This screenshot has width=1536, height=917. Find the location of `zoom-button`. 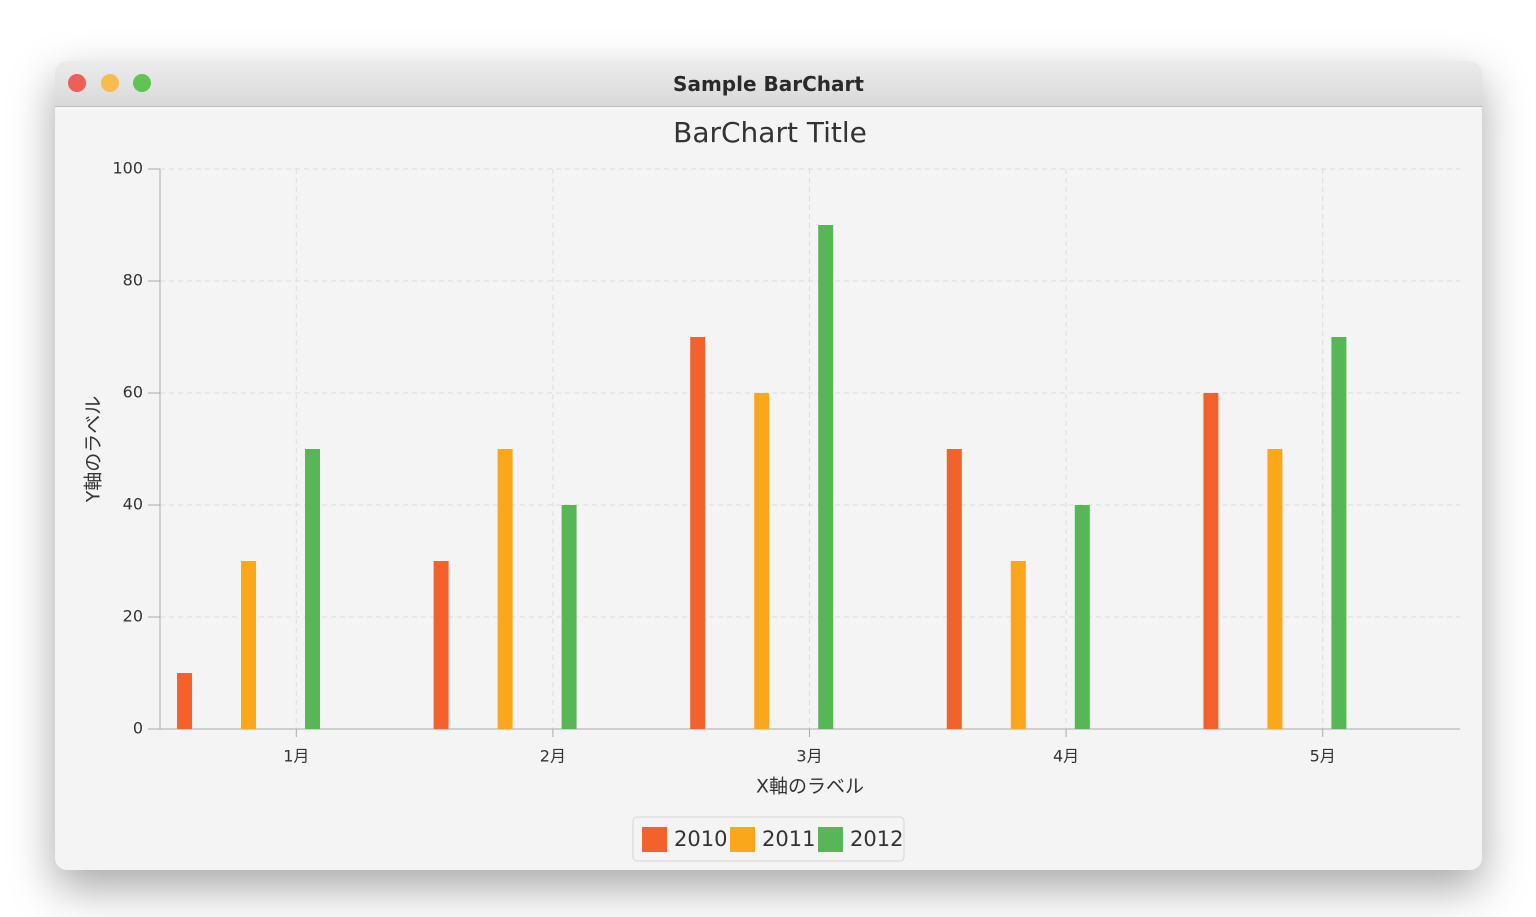

zoom-button is located at coordinates (142, 83).